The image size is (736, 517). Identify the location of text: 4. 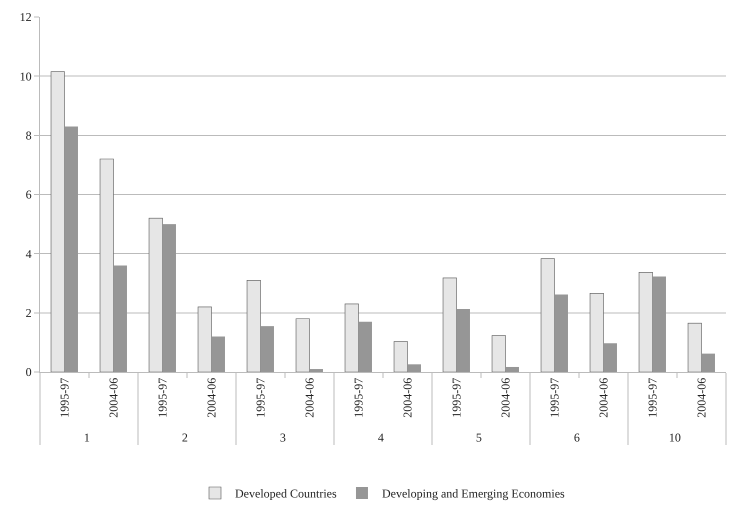
(381, 437).